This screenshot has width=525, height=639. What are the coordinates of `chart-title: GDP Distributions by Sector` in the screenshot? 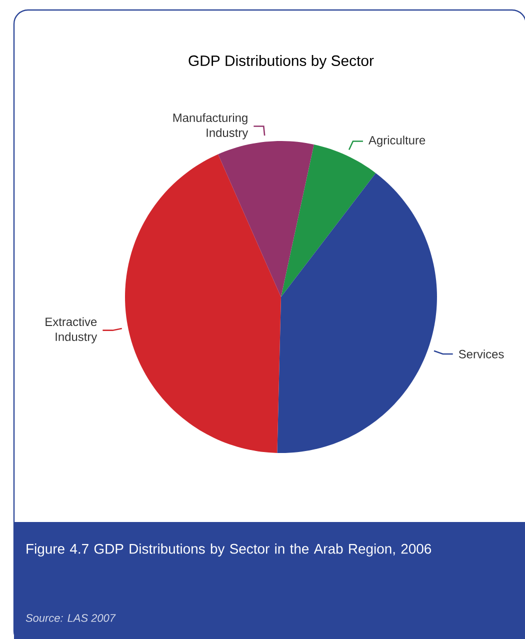 It's located at (281, 62).